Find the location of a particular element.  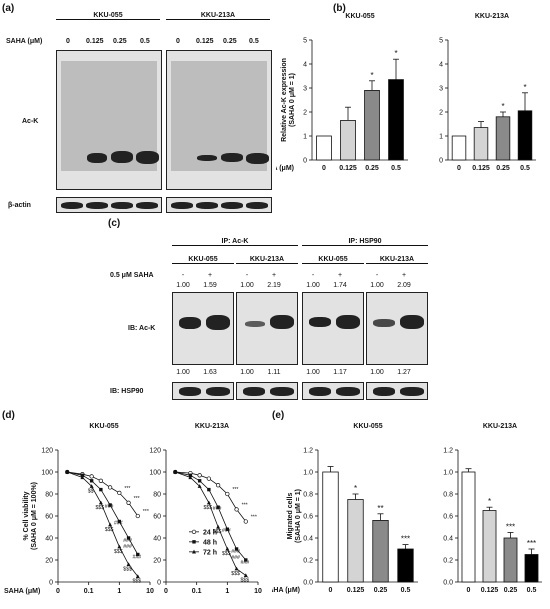

x-tick-label: 10 is located at coordinates (150, 591).